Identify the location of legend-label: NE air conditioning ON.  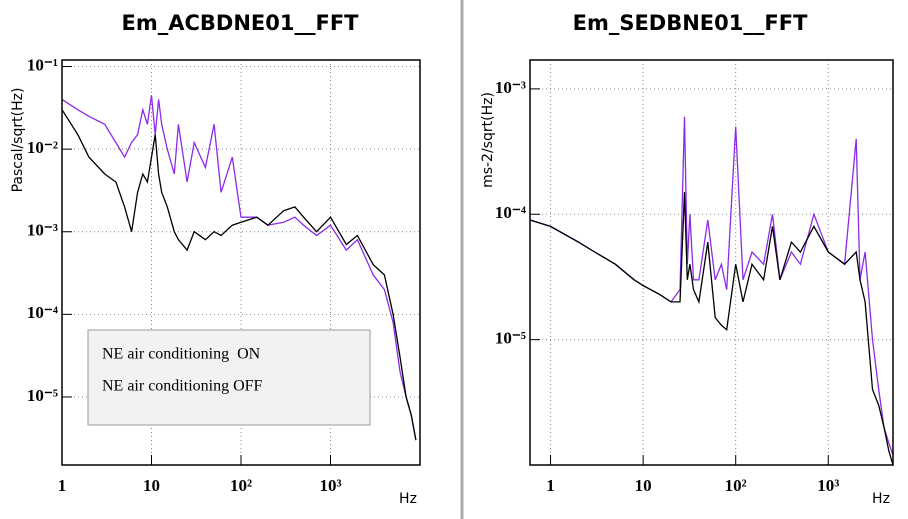
(181, 354).